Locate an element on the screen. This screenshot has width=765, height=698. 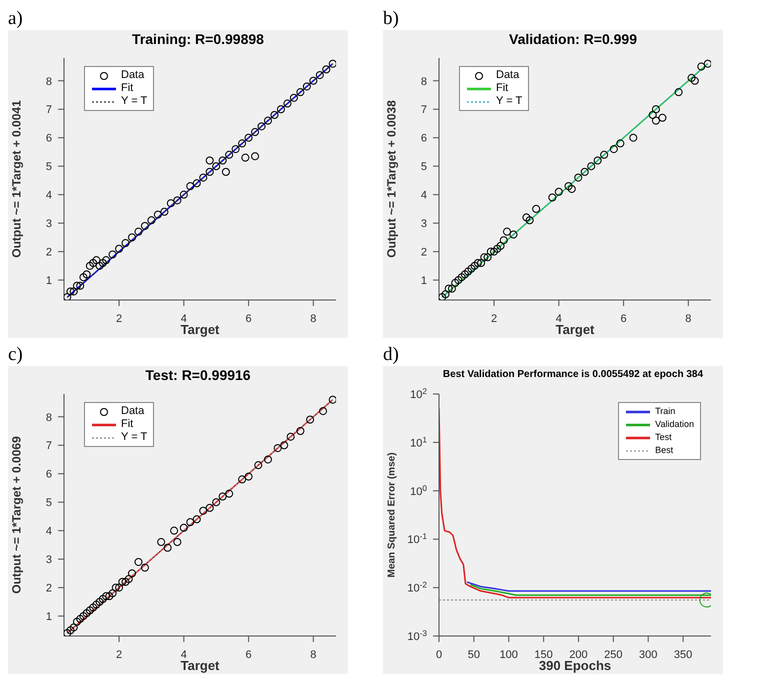
y-tick-label: 10$^{0}$ is located at coordinates (419, 490).